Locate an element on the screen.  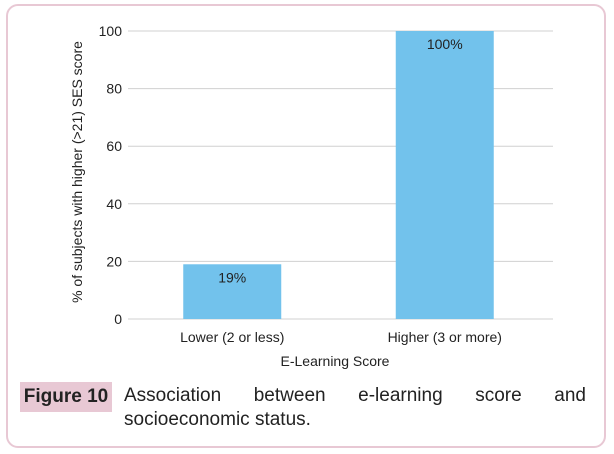
y-tick-labels: 0 20 40 60 80 100 is located at coordinates (111, 175).